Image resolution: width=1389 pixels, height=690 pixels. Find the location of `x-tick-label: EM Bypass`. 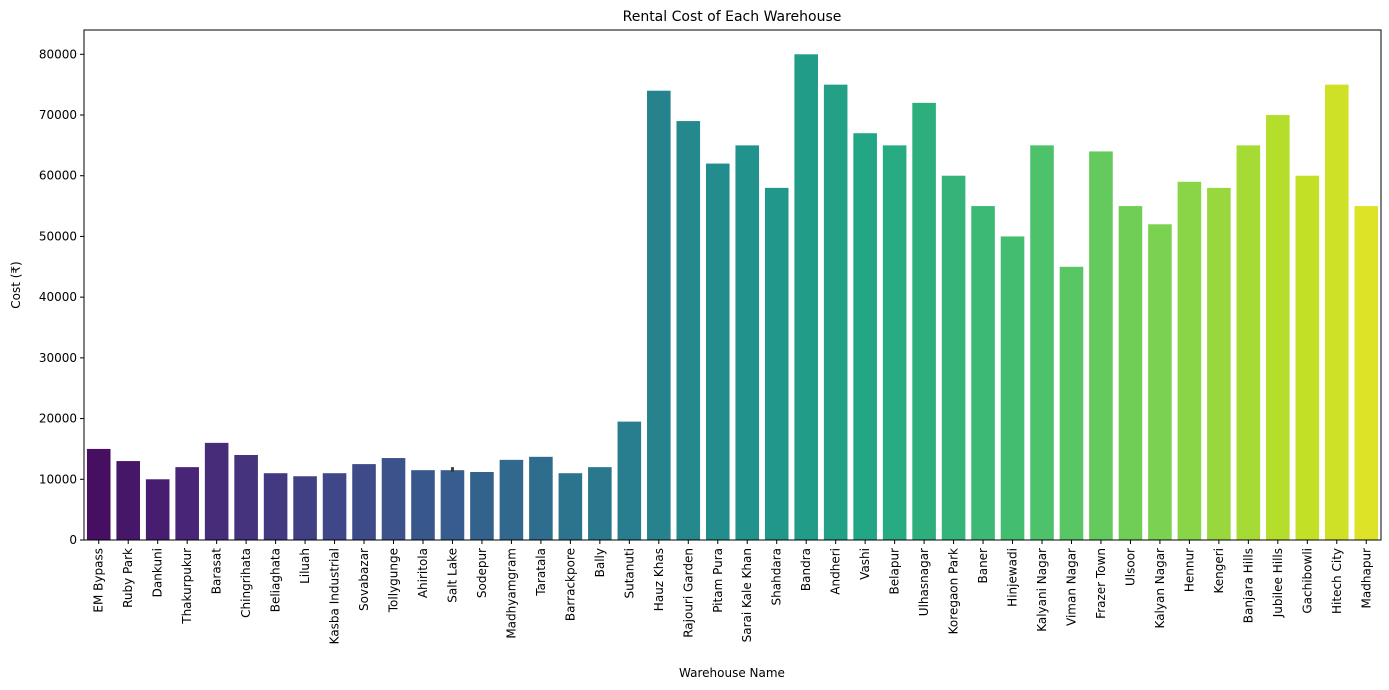

x-tick-label: EM Bypass is located at coordinates (99, 580).